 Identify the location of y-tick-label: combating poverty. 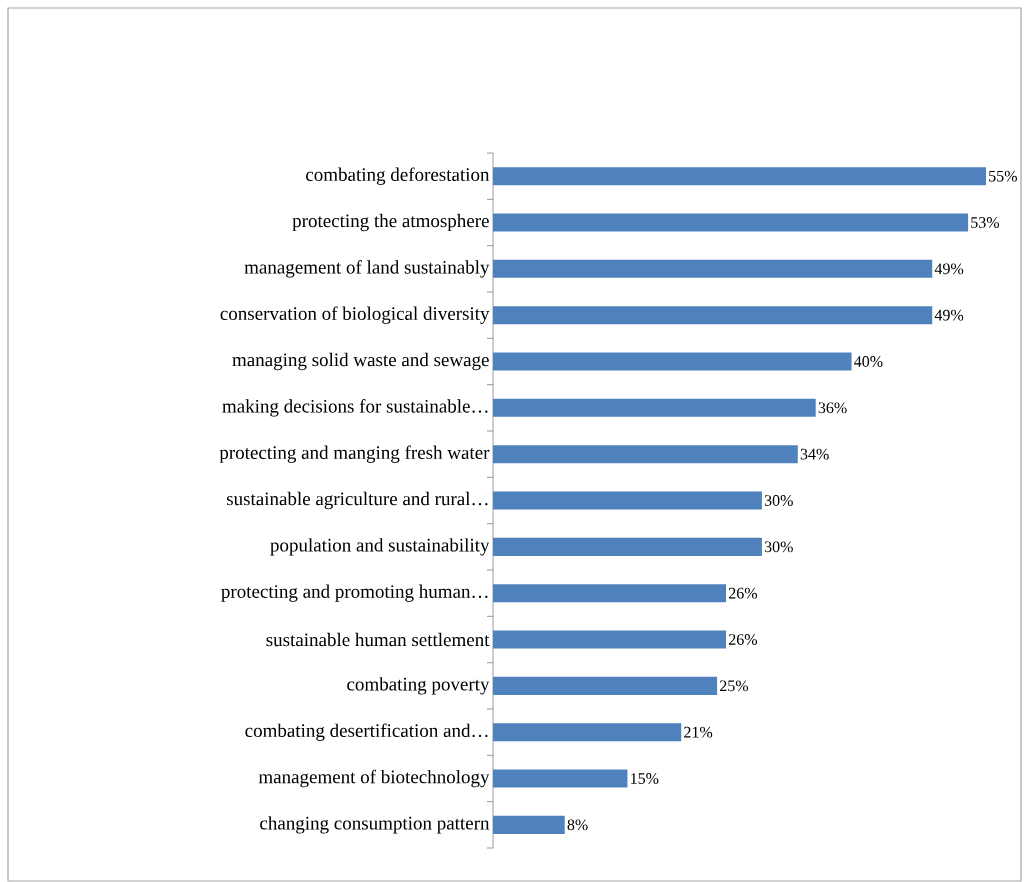
(418, 686).